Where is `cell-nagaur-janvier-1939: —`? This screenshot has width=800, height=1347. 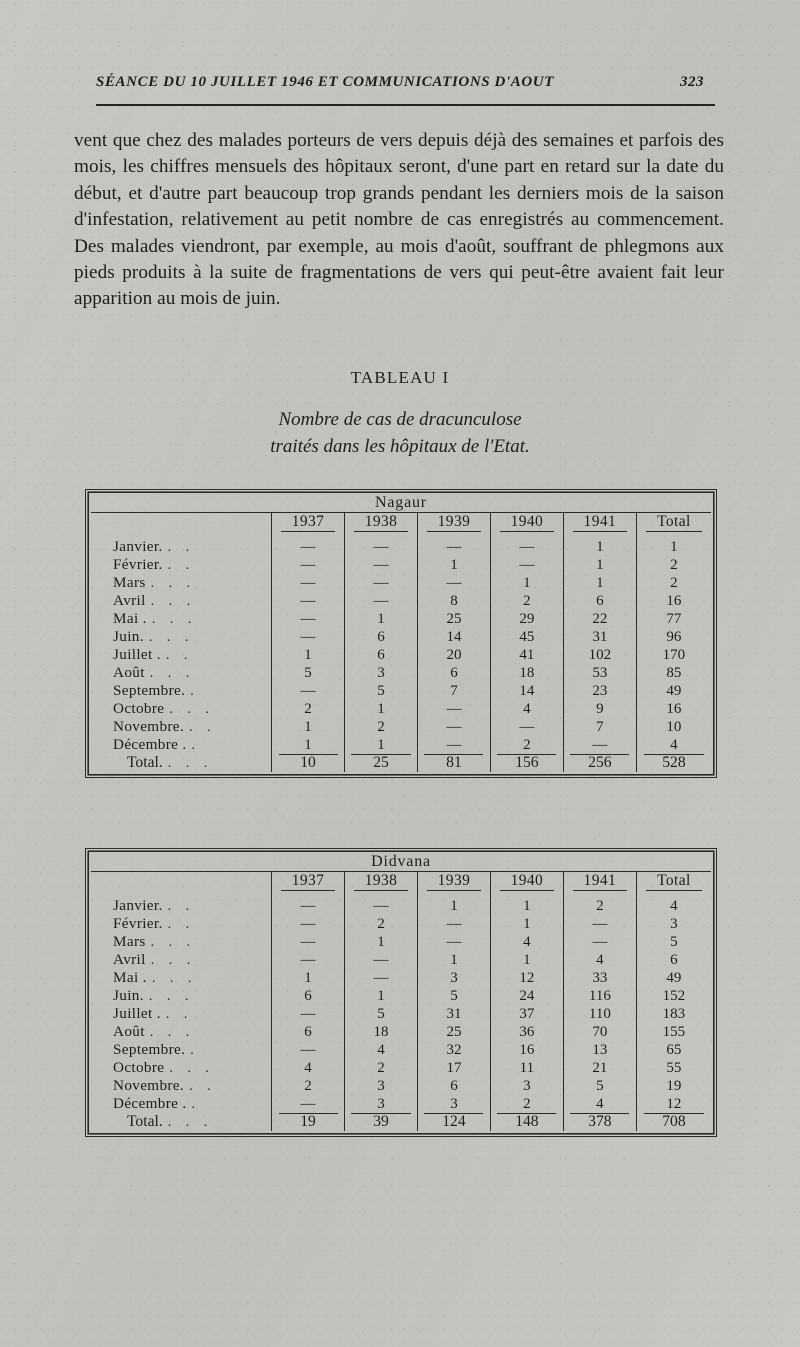
cell-nagaur-janvier-1939: — is located at coordinates (454, 547).